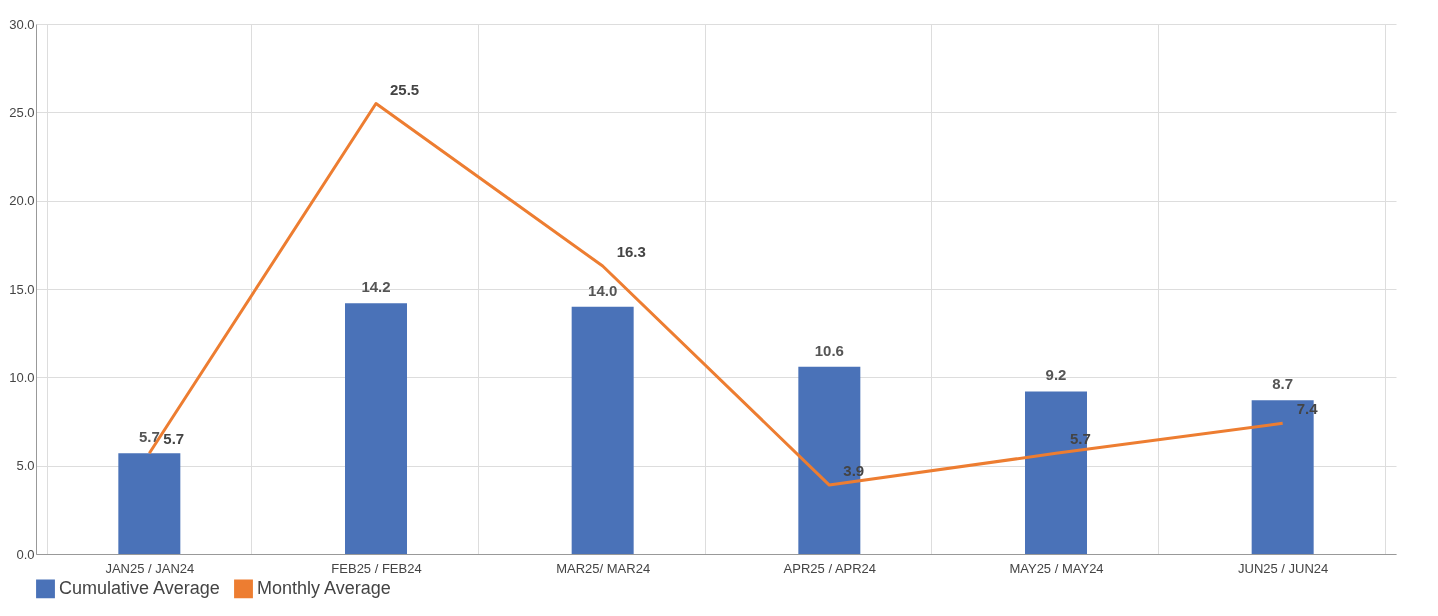  Describe the element at coordinates (22, 289) in the screenshot. I see `y-tick-label: 15.0` at that location.